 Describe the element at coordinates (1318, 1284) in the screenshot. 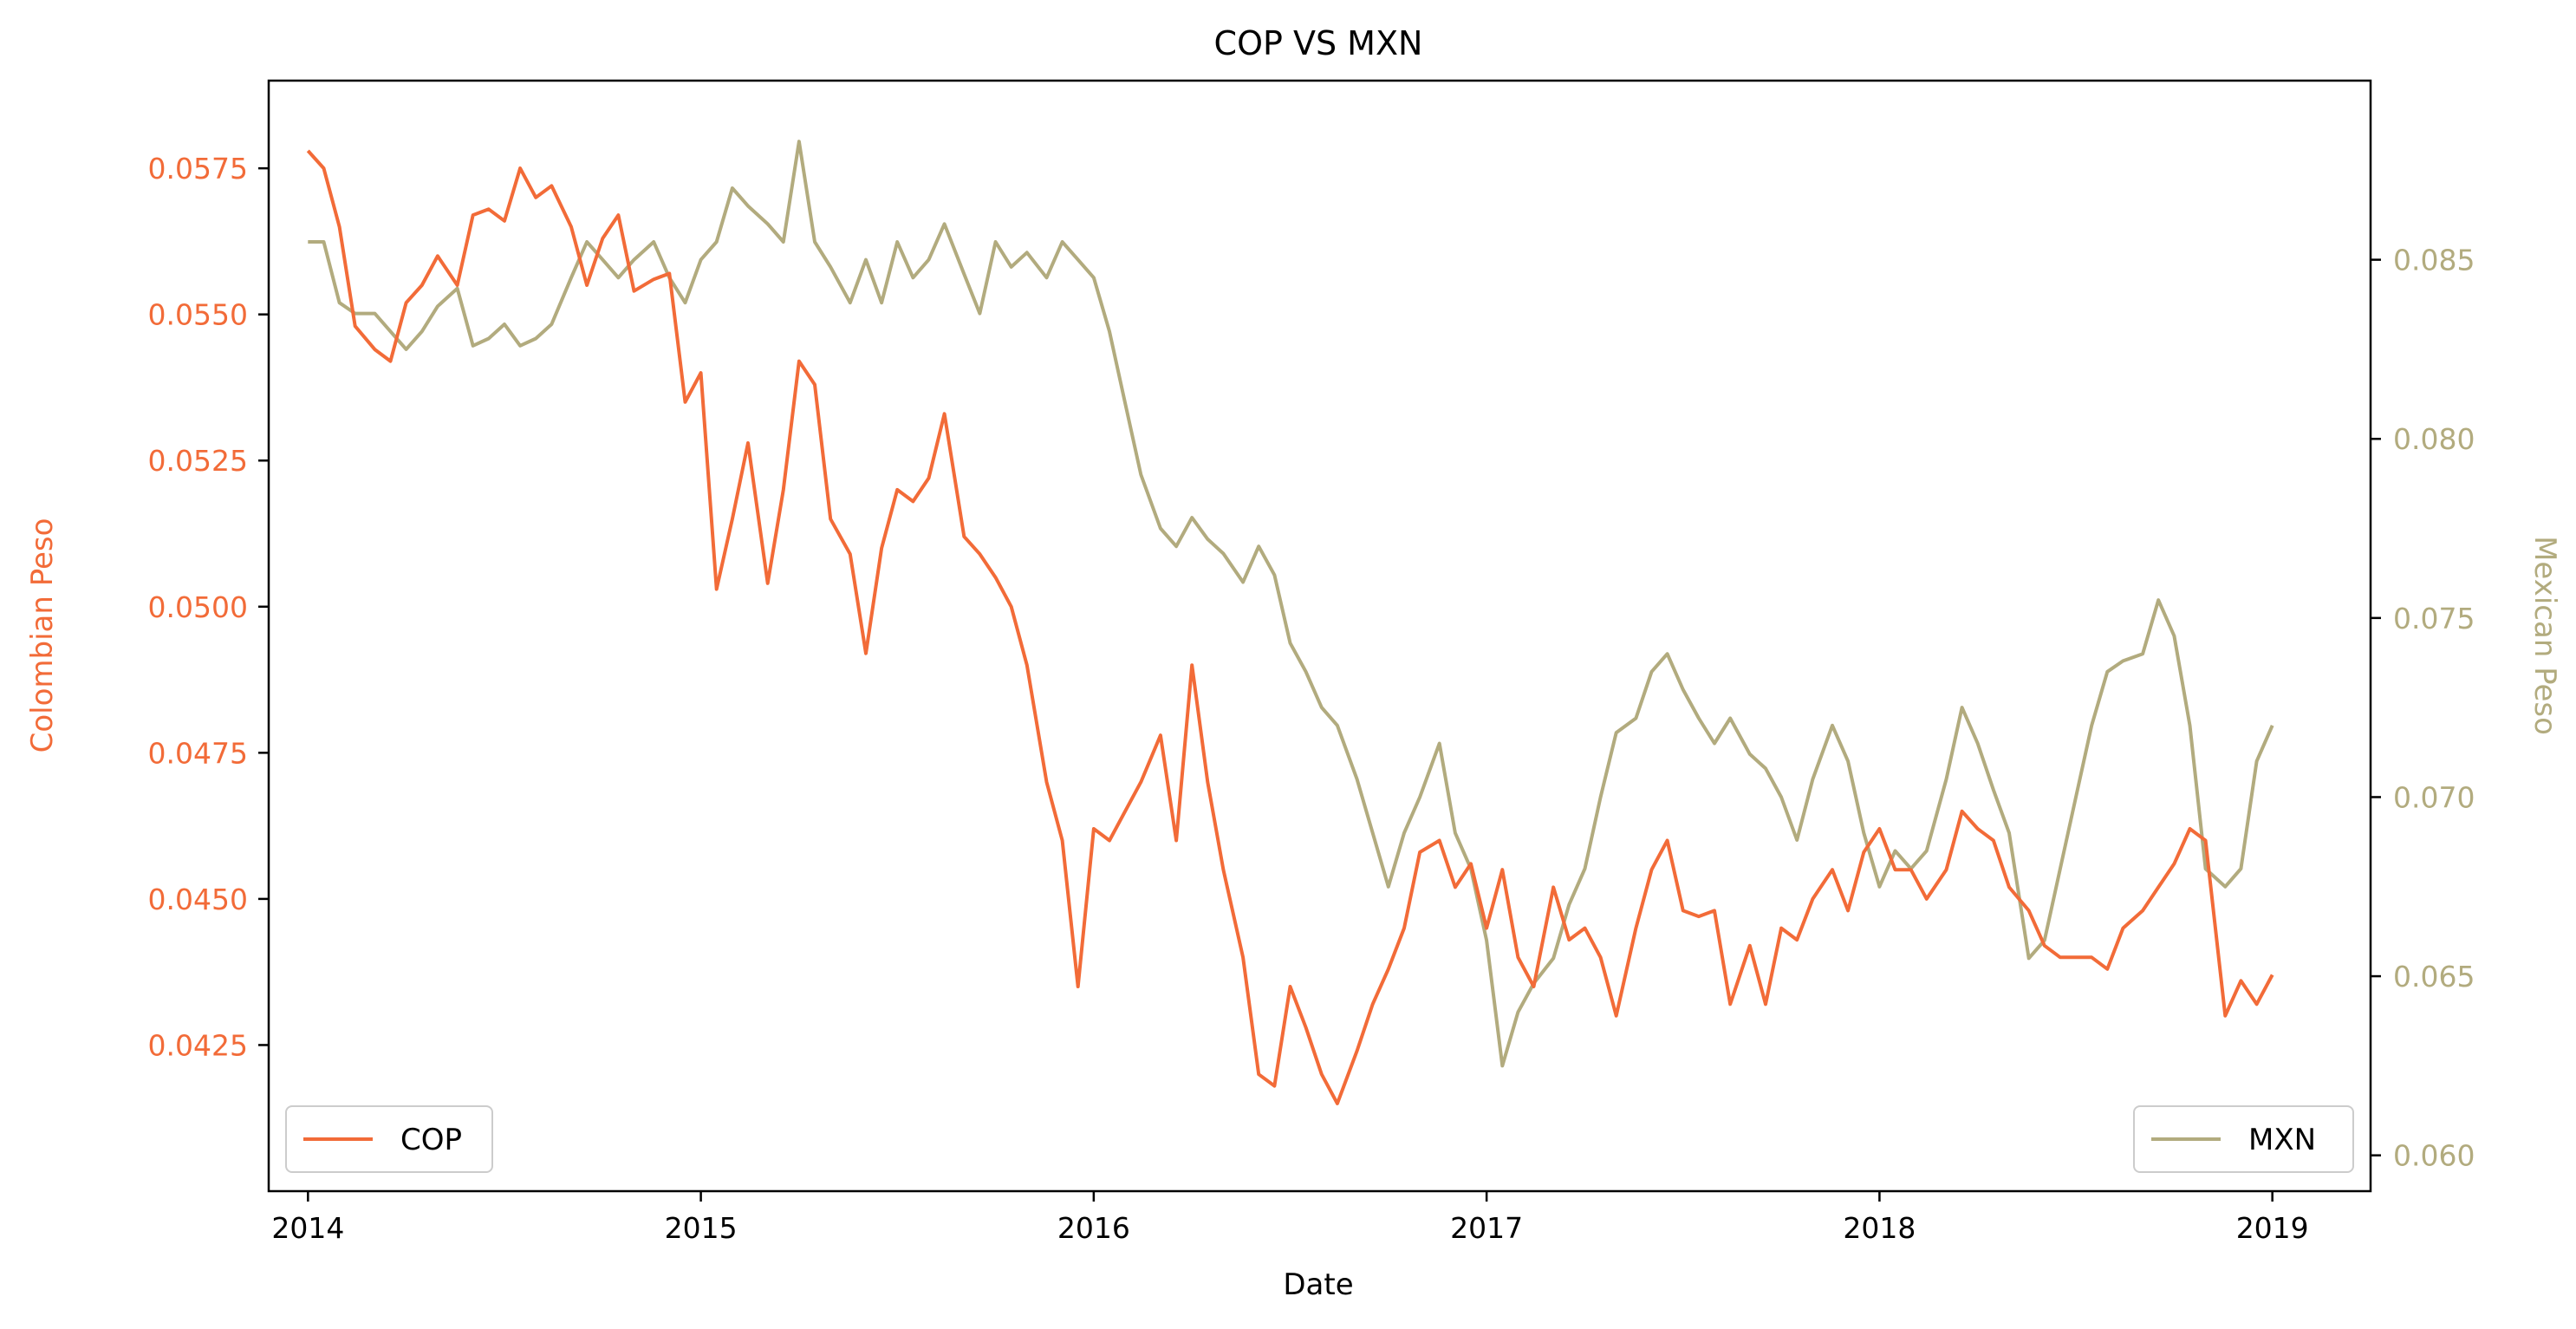

I see `x-axis-label: Date` at that location.